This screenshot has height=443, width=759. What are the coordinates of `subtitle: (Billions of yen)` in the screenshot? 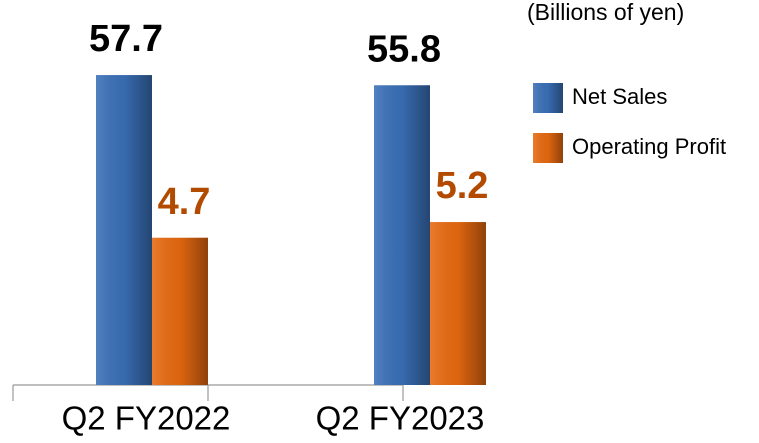 It's located at (605, 12).